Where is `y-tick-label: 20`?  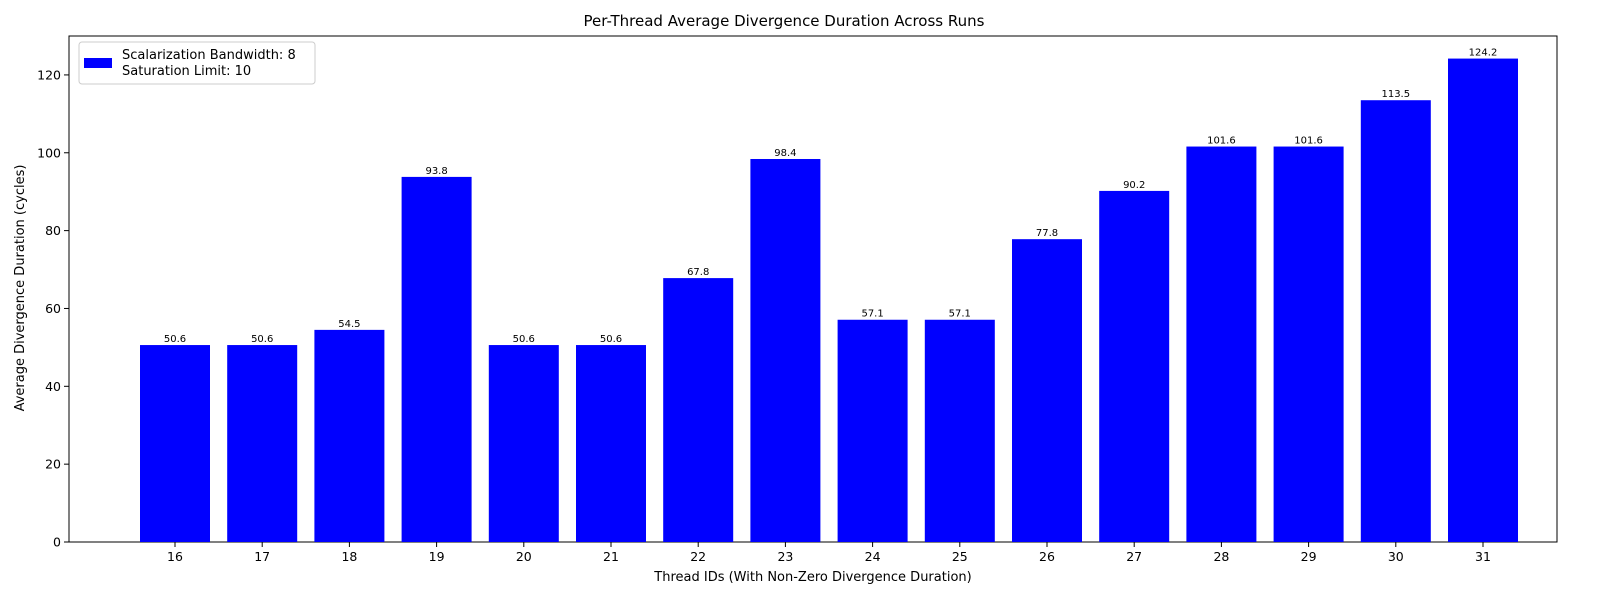
y-tick-label: 20 is located at coordinates (53, 464).